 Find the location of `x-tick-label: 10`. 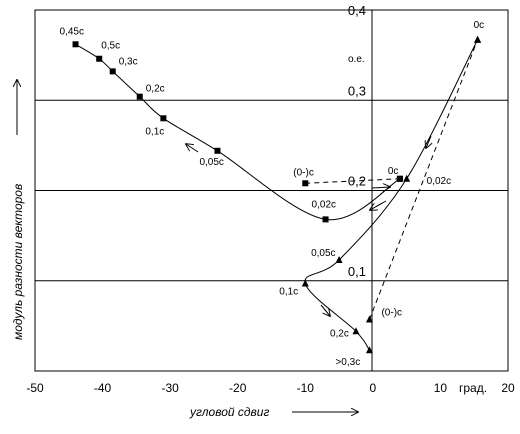

x-tick-label: 10 is located at coordinates (441, 388).